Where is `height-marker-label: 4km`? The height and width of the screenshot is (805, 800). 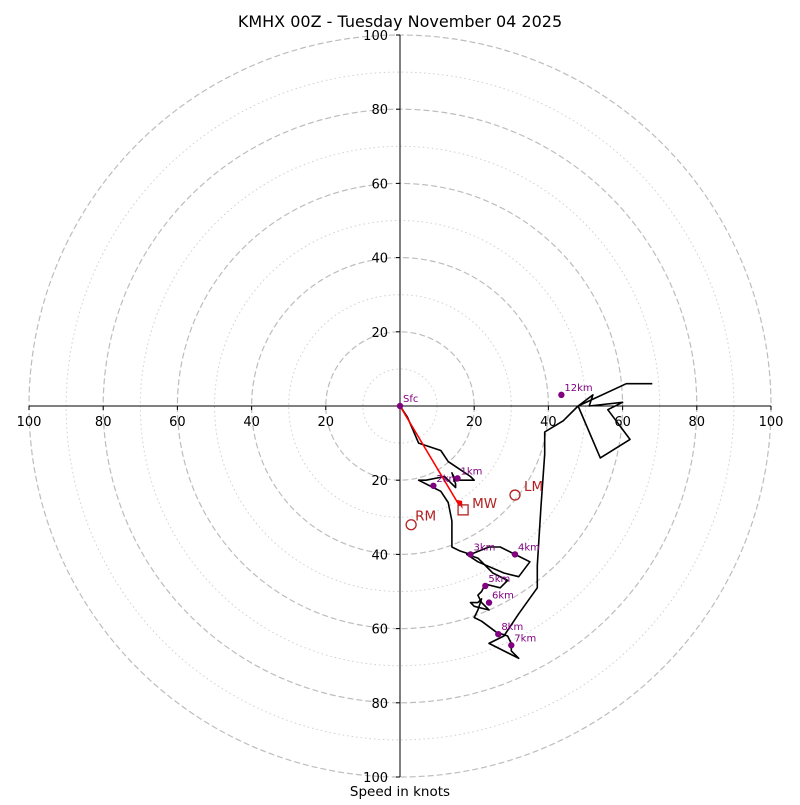
height-marker-label: 4km is located at coordinates (529, 547).